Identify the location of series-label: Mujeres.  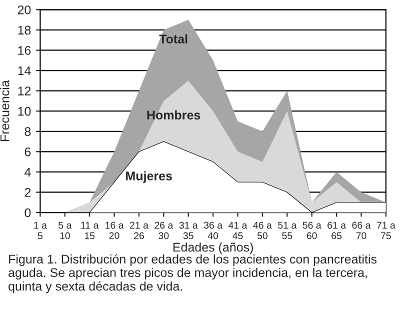
(149, 177).